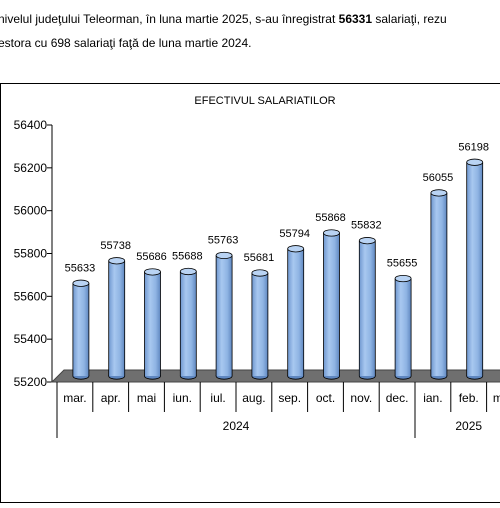 Image resolution: width=500 pixels, height=508 pixels. Describe the element at coordinates (473, 147) in the screenshot. I see `data-label: 56198` at that location.